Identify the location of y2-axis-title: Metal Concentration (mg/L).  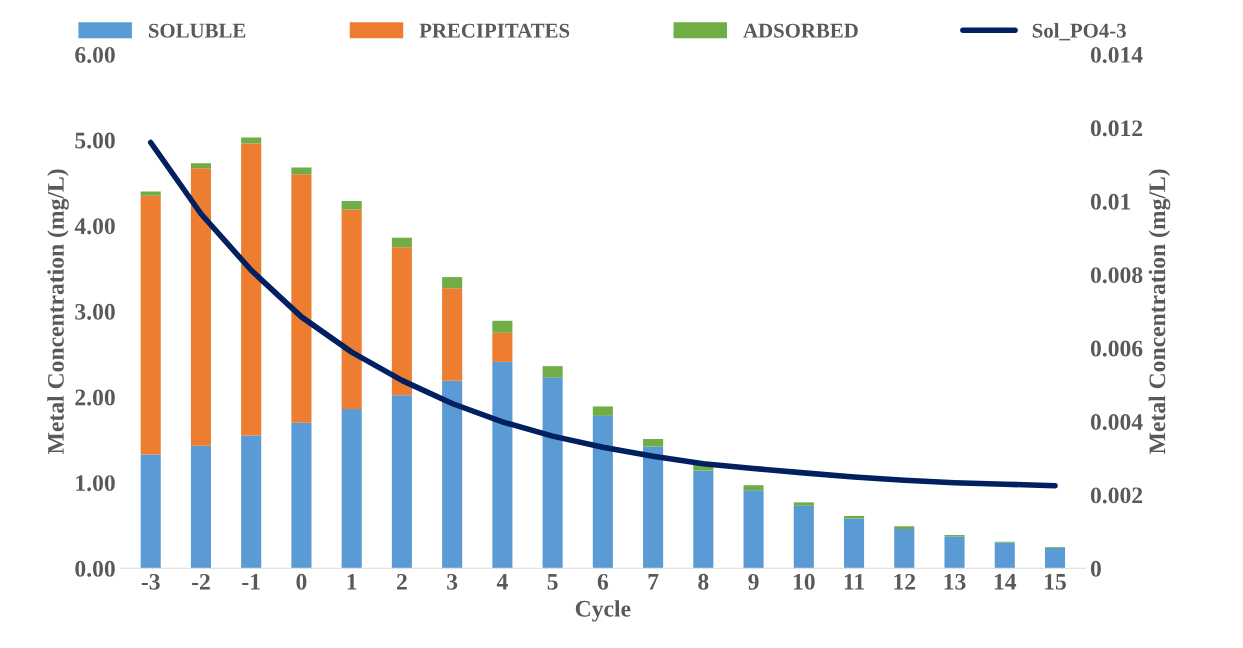
(1159, 311).